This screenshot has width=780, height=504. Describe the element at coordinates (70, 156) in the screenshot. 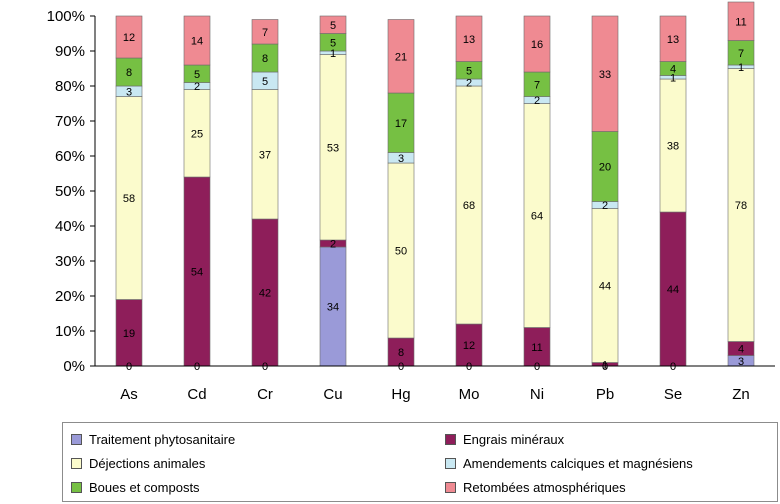

I see `y-tick-label: 60%` at that location.